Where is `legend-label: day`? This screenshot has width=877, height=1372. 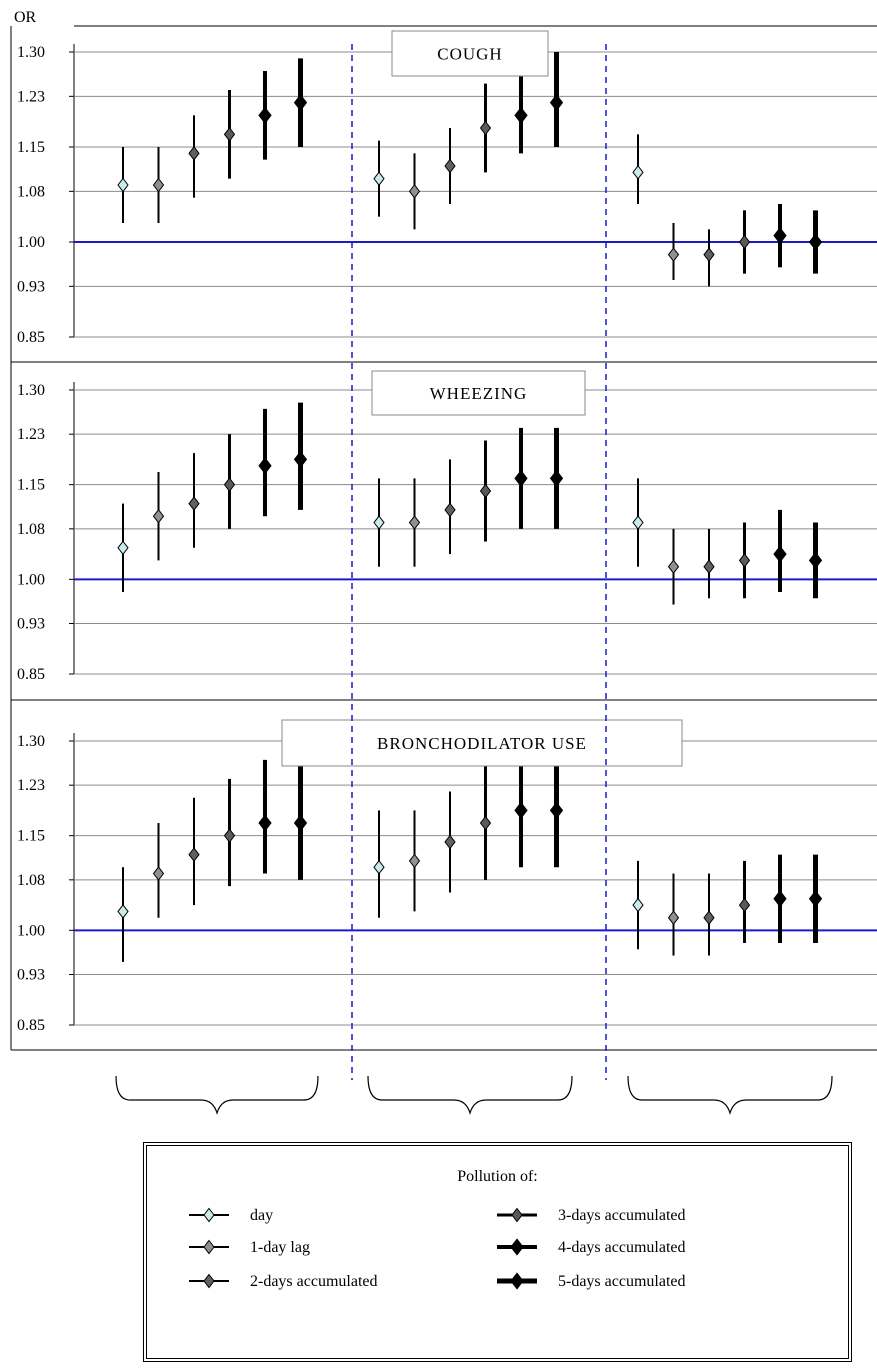
legend-label: day is located at coordinates (261, 1215).